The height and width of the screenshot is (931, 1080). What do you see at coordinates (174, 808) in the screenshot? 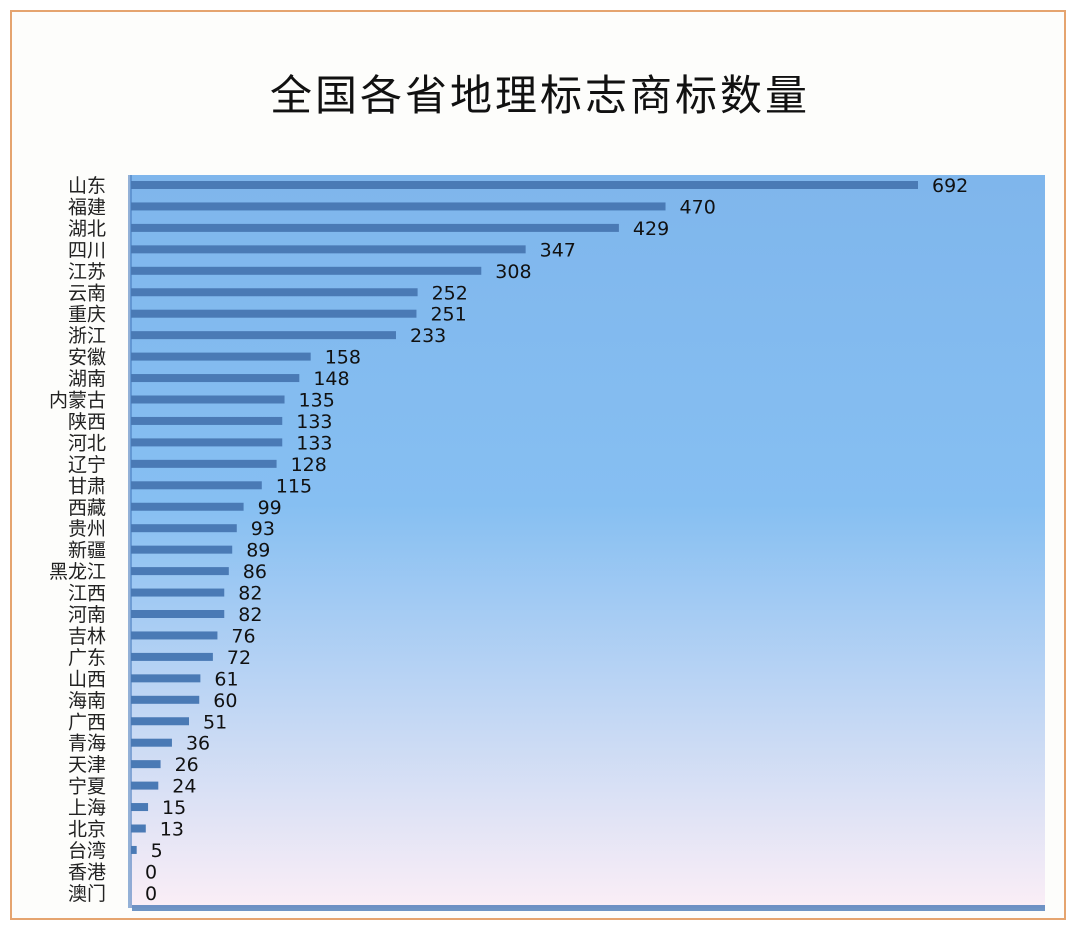
I see `value-label-29: 15` at bounding box center [174, 808].